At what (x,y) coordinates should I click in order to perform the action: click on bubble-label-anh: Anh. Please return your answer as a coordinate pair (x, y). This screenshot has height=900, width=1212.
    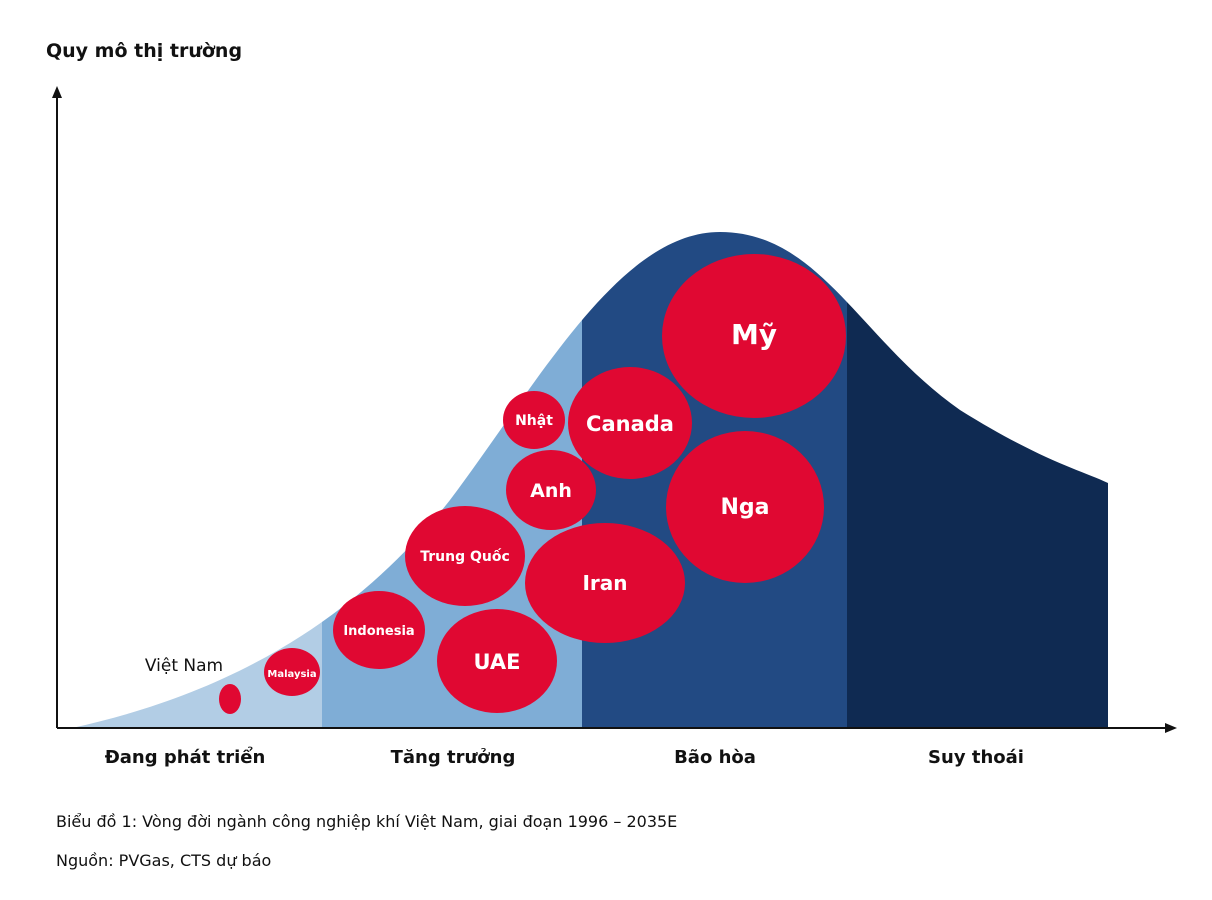
    Looking at the image, I should click on (551, 491).